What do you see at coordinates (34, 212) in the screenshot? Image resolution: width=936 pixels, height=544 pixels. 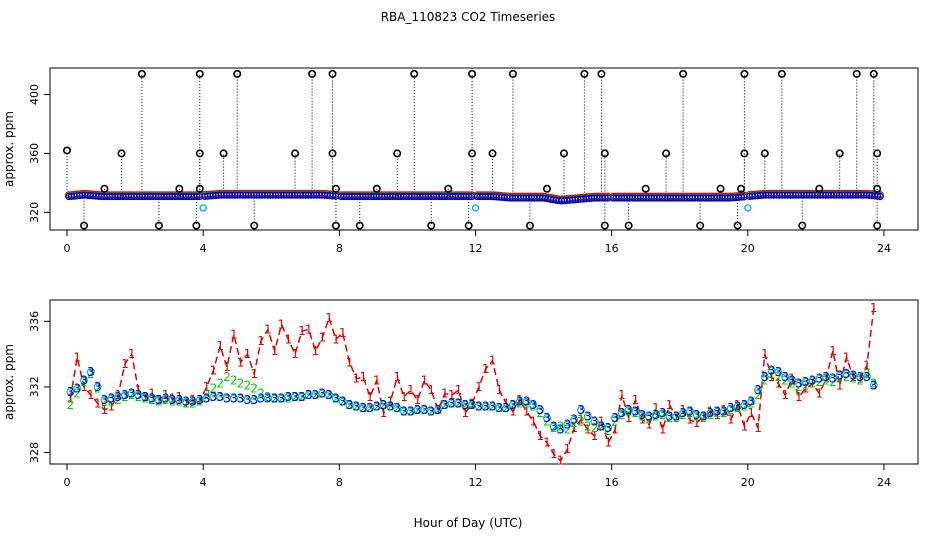 I see `top-y-tick-label: 320` at bounding box center [34, 212].